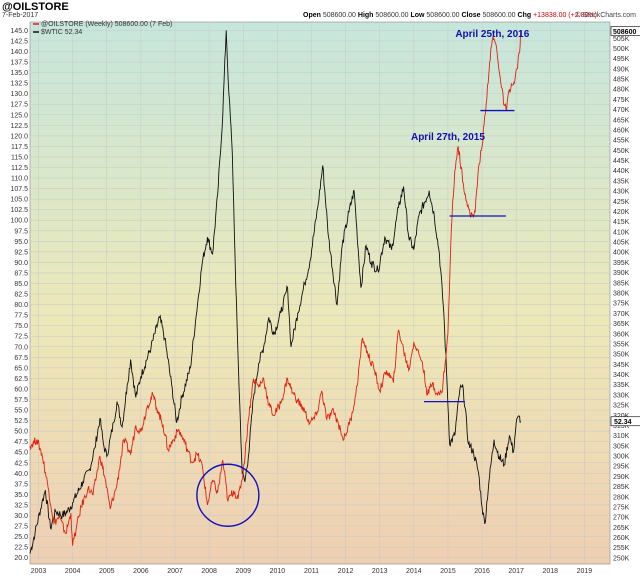  What do you see at coordinates (19, 94) in the screenshot?
I see `left-tick-label: 130.0` at bounding box center [19, 94].